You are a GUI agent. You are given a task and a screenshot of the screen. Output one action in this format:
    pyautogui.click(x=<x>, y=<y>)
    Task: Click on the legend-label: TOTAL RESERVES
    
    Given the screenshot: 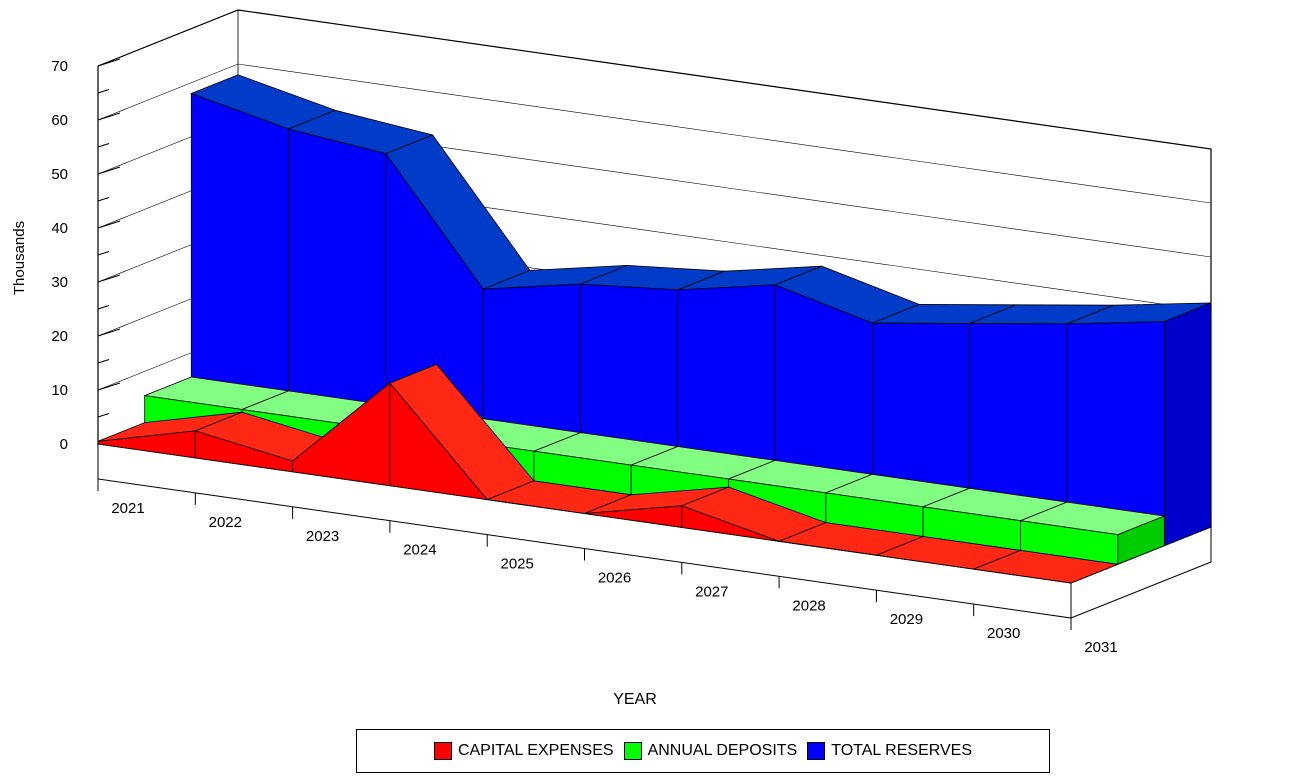 What is the action you would take?
    pyautogui.click(x=902, y=750)
    